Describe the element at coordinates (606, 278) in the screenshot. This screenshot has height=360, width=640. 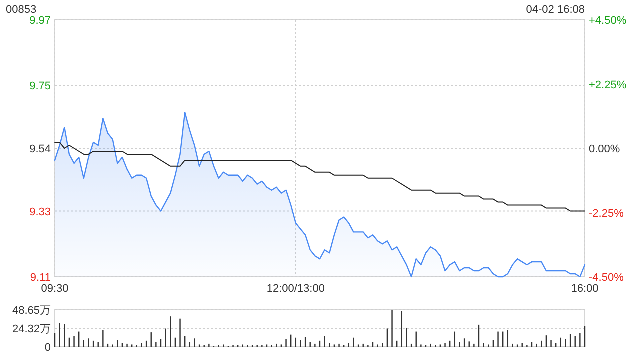
I see `y2-tick-label: -4.50%` at that location.